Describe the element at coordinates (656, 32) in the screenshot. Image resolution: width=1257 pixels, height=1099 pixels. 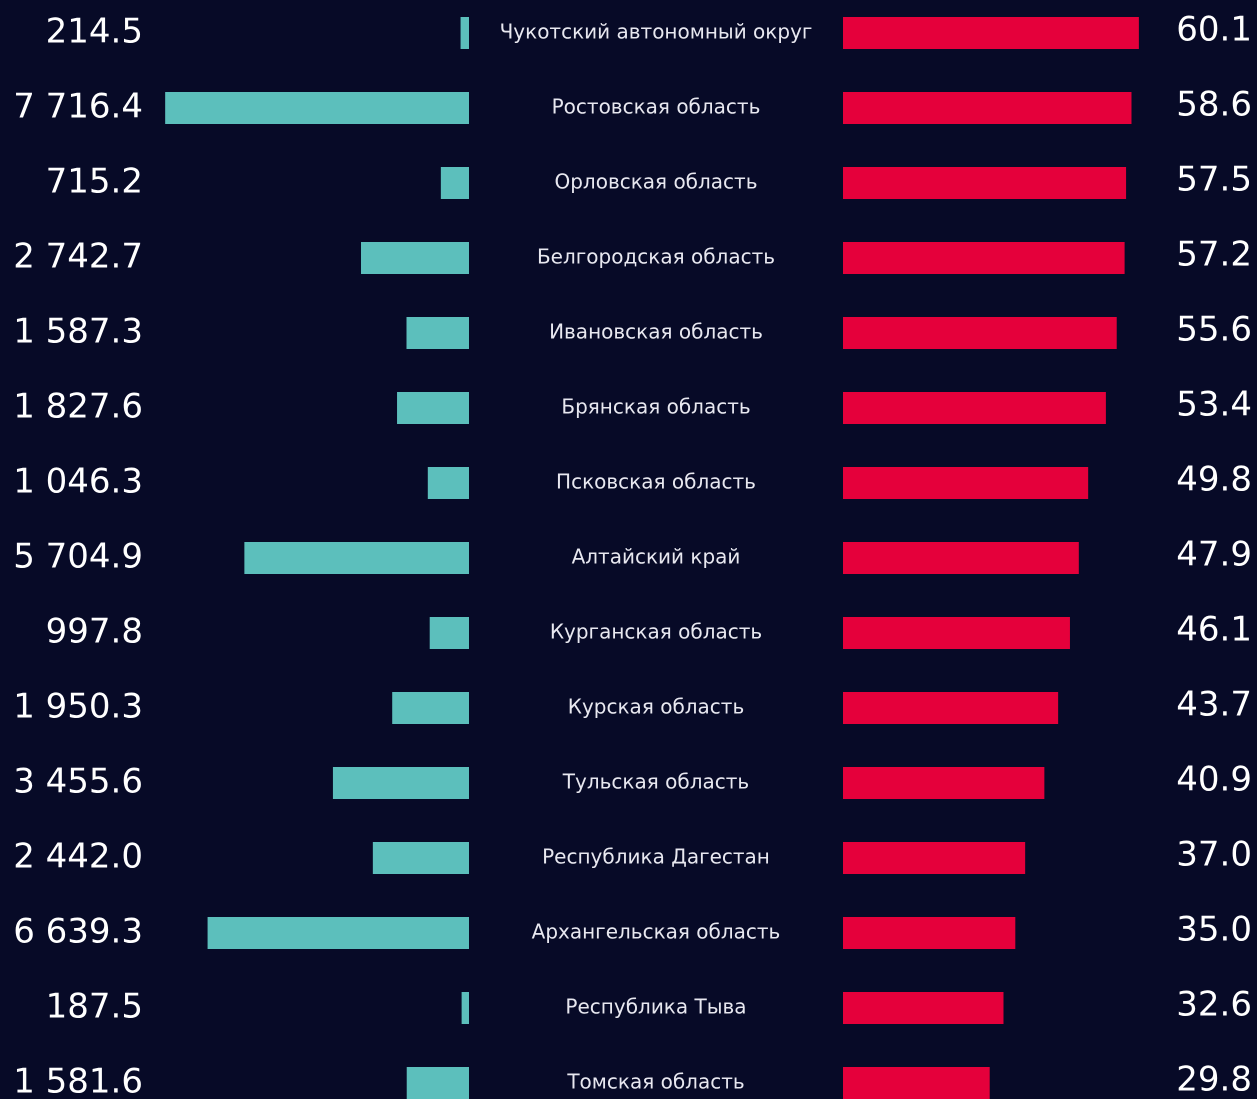
I see `category-label: Чукотский автономный округ` at that location.